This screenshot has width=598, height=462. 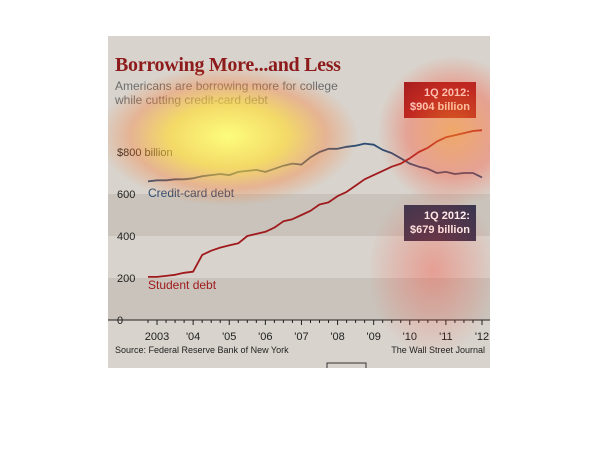 I want to click on x-tick-label: '08, so click(x=337, y=337).